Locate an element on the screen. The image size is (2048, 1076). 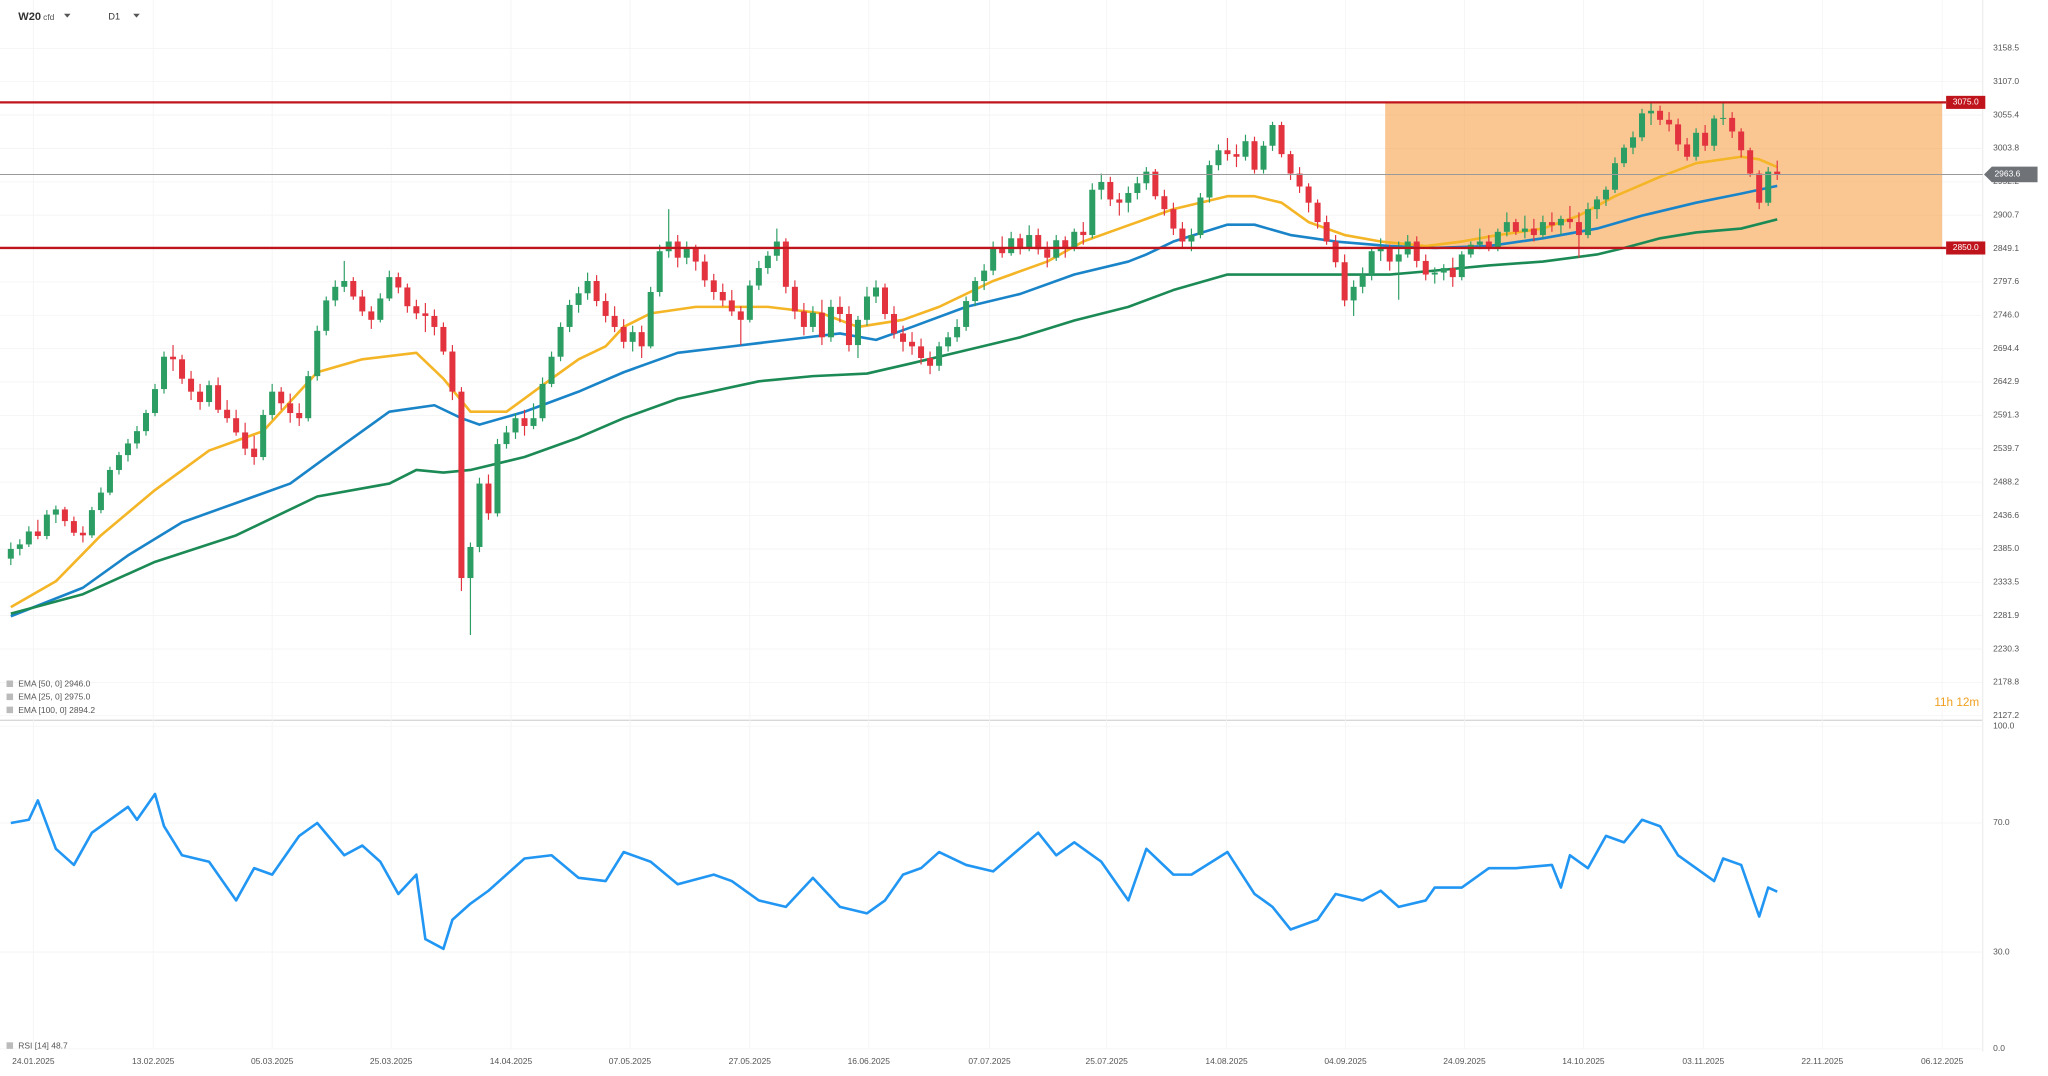
legend-entry: EMA [100, 0] 2894.2 is located at coordinates (56, 710).